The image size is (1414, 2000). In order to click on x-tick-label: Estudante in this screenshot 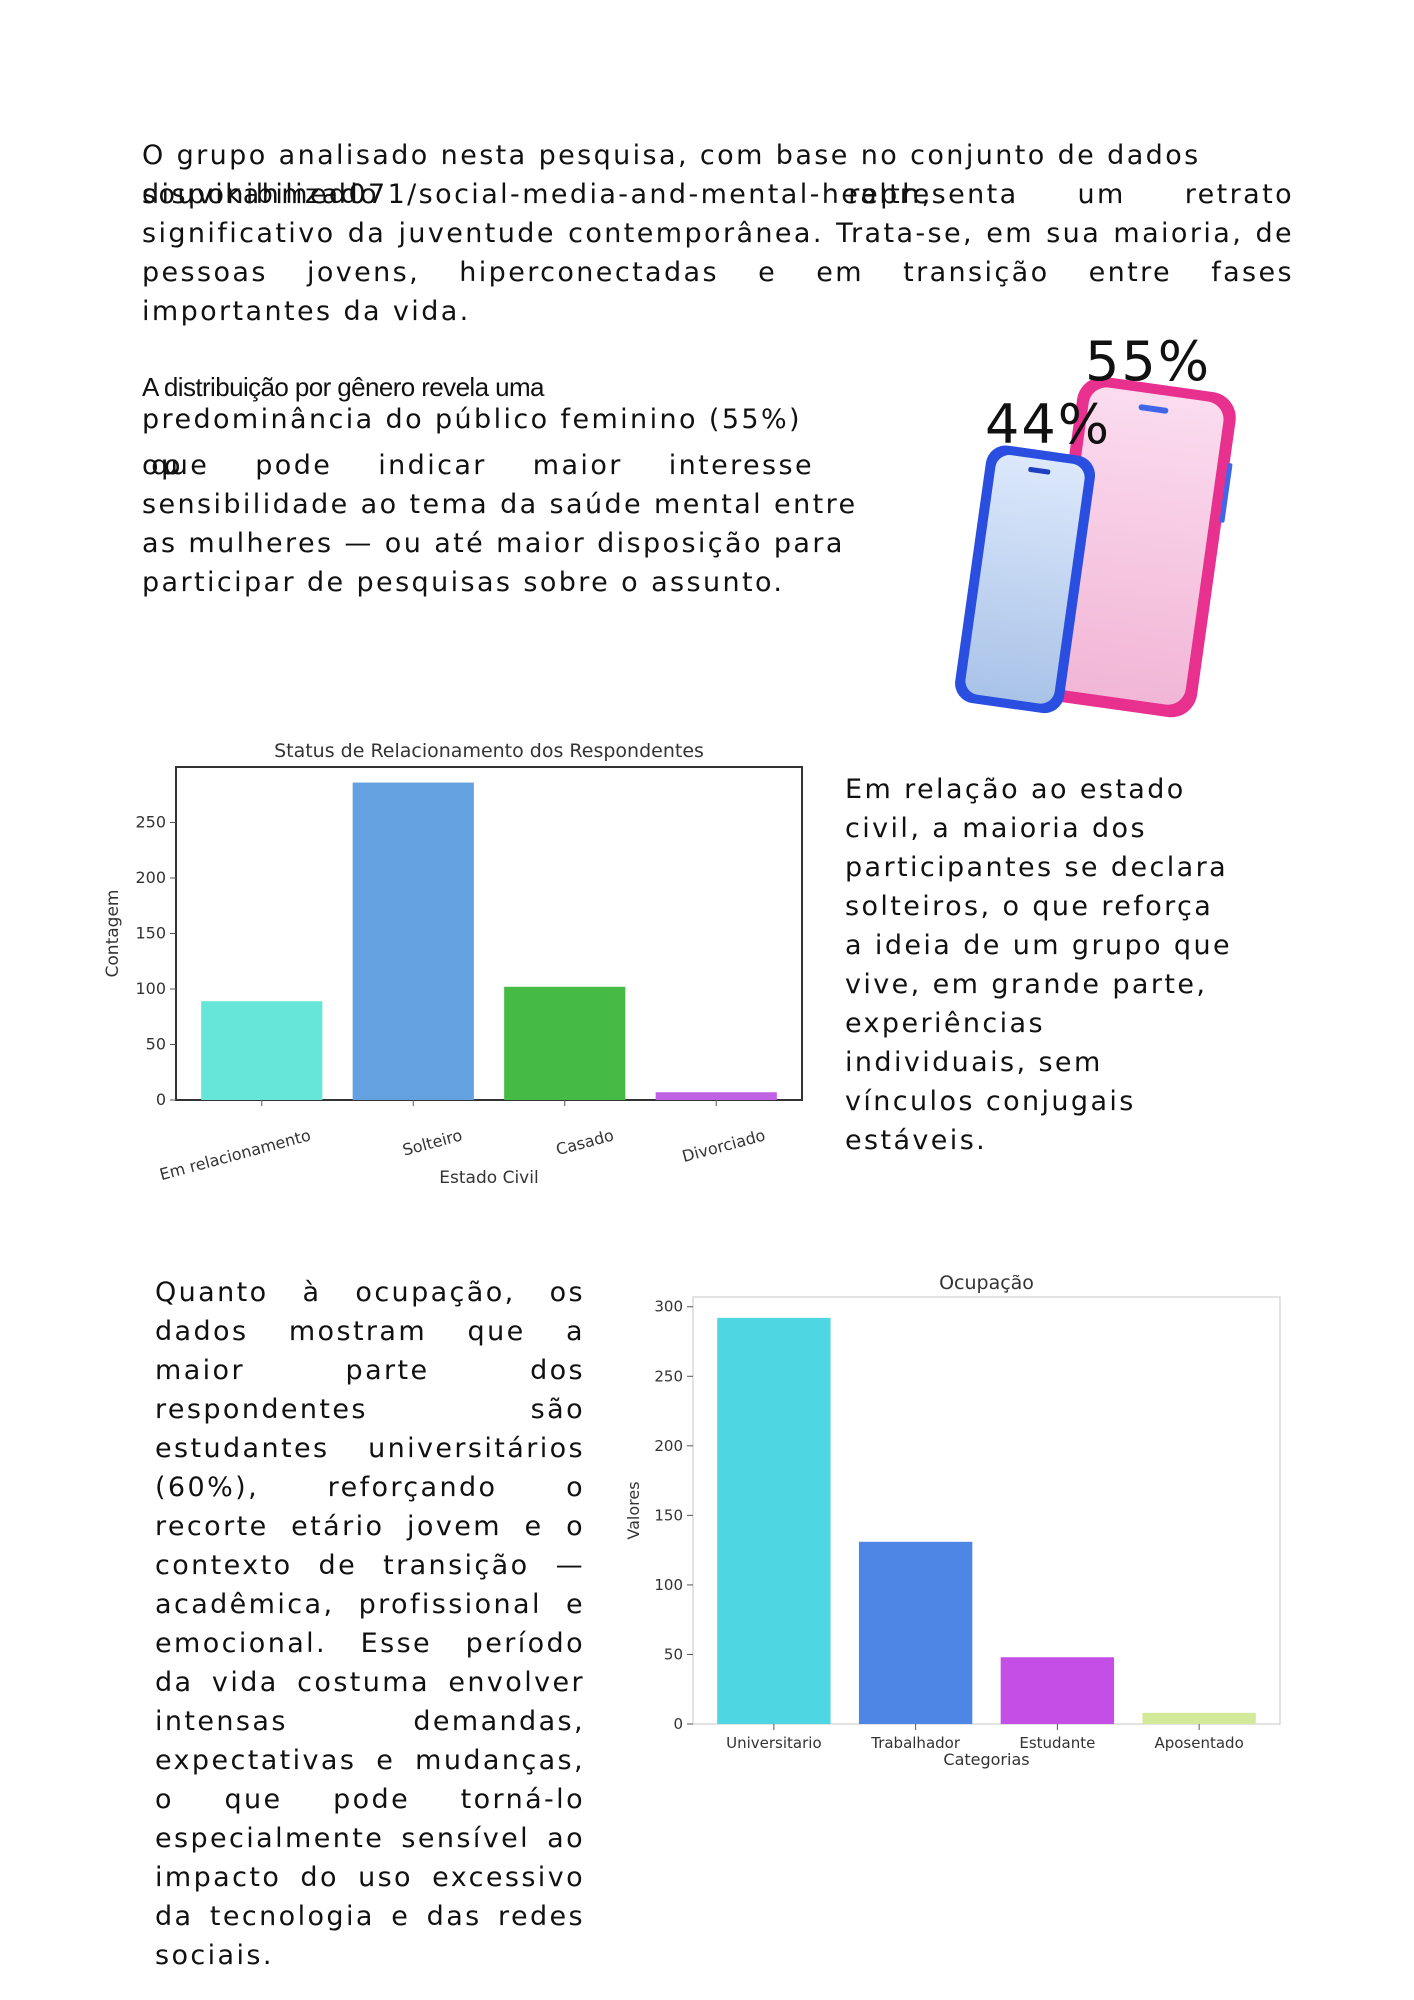, I will do `click(1057, 1743)`.